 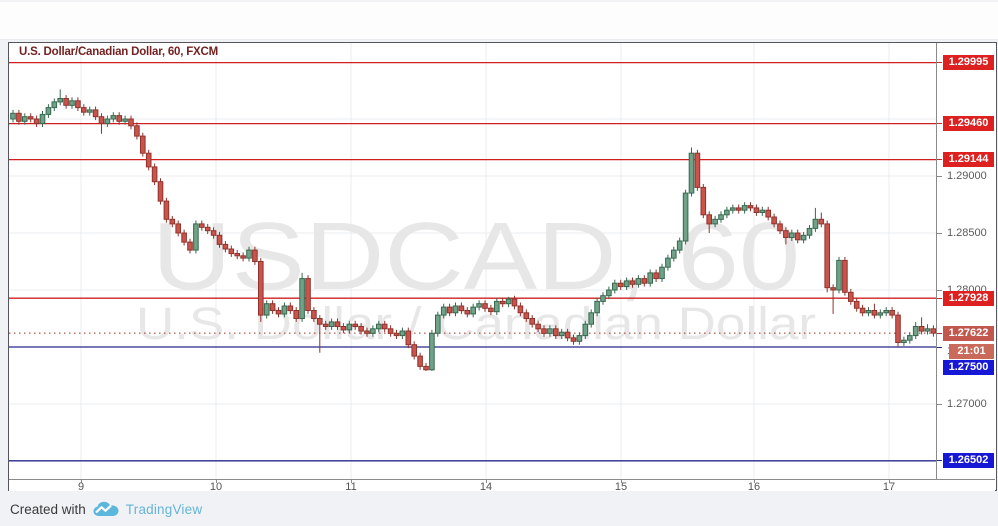 What do you see at coordinates (164, 509) in the screenshot?
I see `tradingview-brand-link: TradingView` at bounding box center [164, 509].